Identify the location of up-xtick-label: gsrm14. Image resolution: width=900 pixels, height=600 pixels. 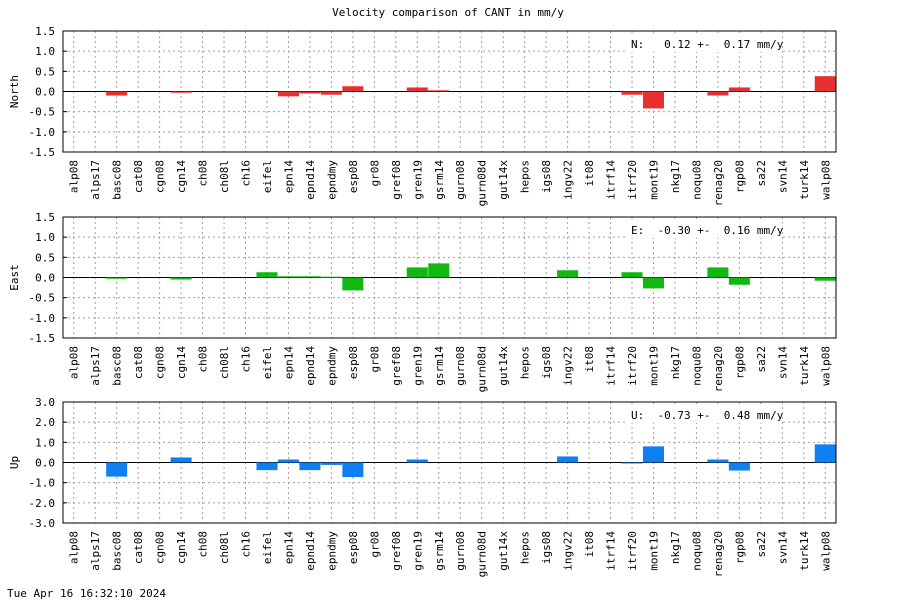
(439, 551).